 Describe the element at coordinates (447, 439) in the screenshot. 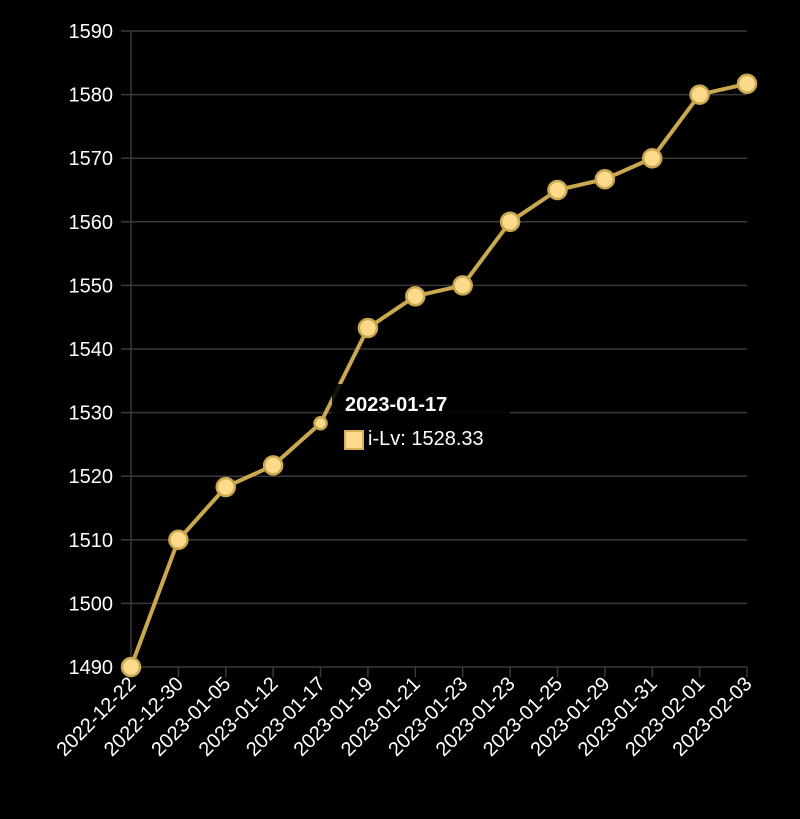

I see `tooltip-value: 1528.33` at that location.